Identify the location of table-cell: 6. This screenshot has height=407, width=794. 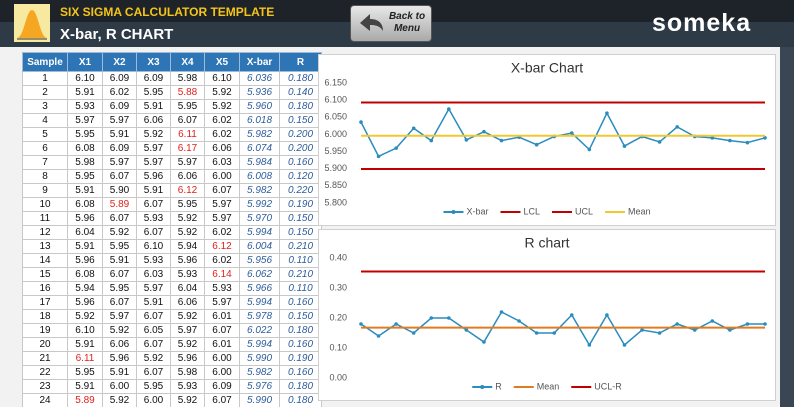
(45, 148).